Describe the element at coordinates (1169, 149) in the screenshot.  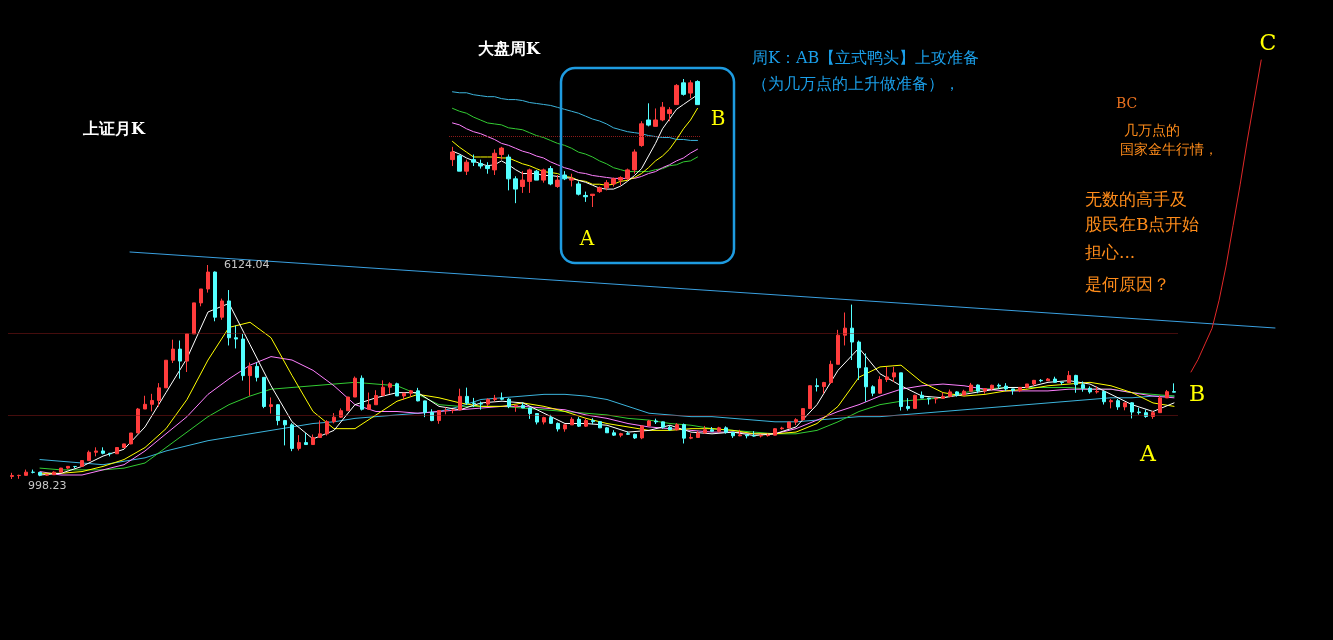
I see `annotation: 国家金牛行情，` at that location.